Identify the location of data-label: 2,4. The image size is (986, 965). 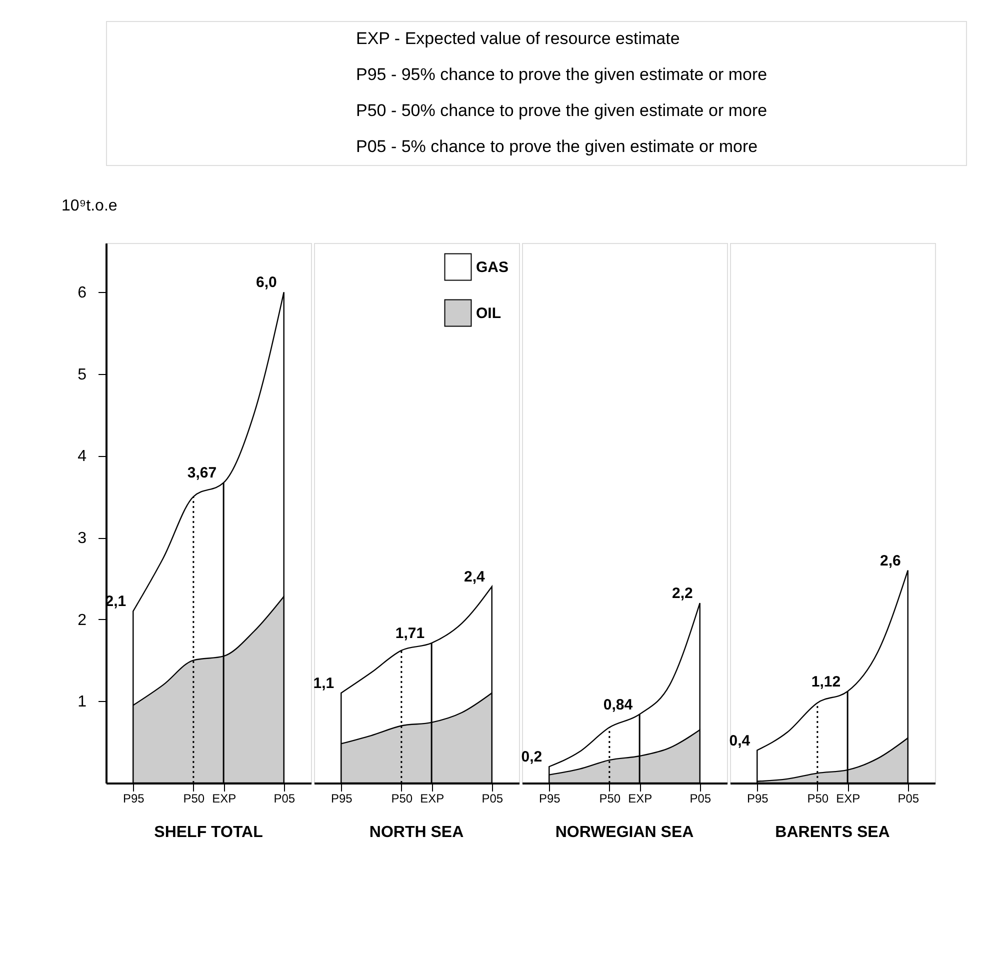
(475, 577).